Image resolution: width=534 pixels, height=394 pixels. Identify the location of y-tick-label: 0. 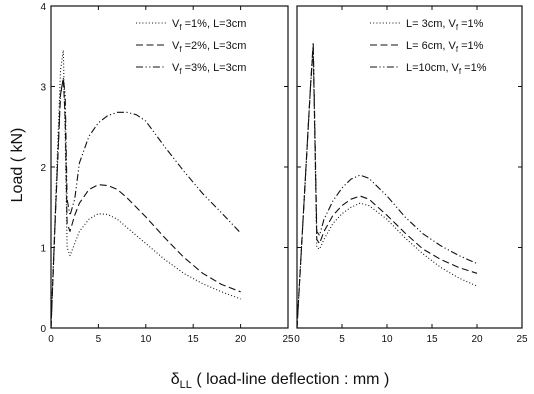
(43, 329).